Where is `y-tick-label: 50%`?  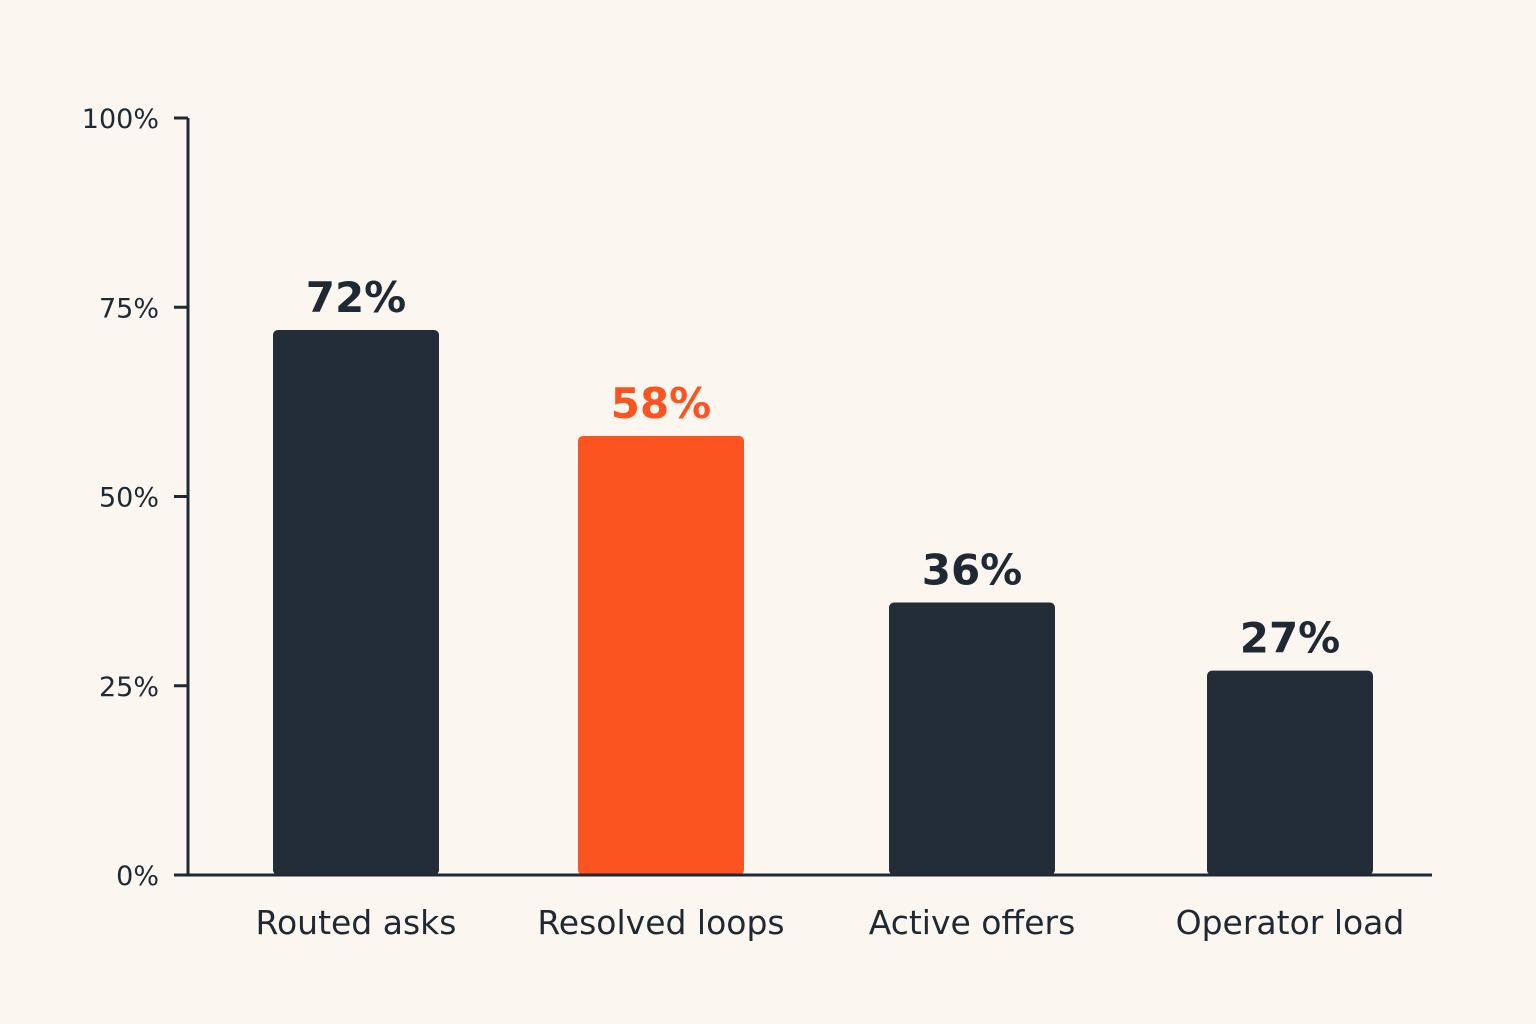 y-tick-label: 50% is located at coordinates (129, 498).